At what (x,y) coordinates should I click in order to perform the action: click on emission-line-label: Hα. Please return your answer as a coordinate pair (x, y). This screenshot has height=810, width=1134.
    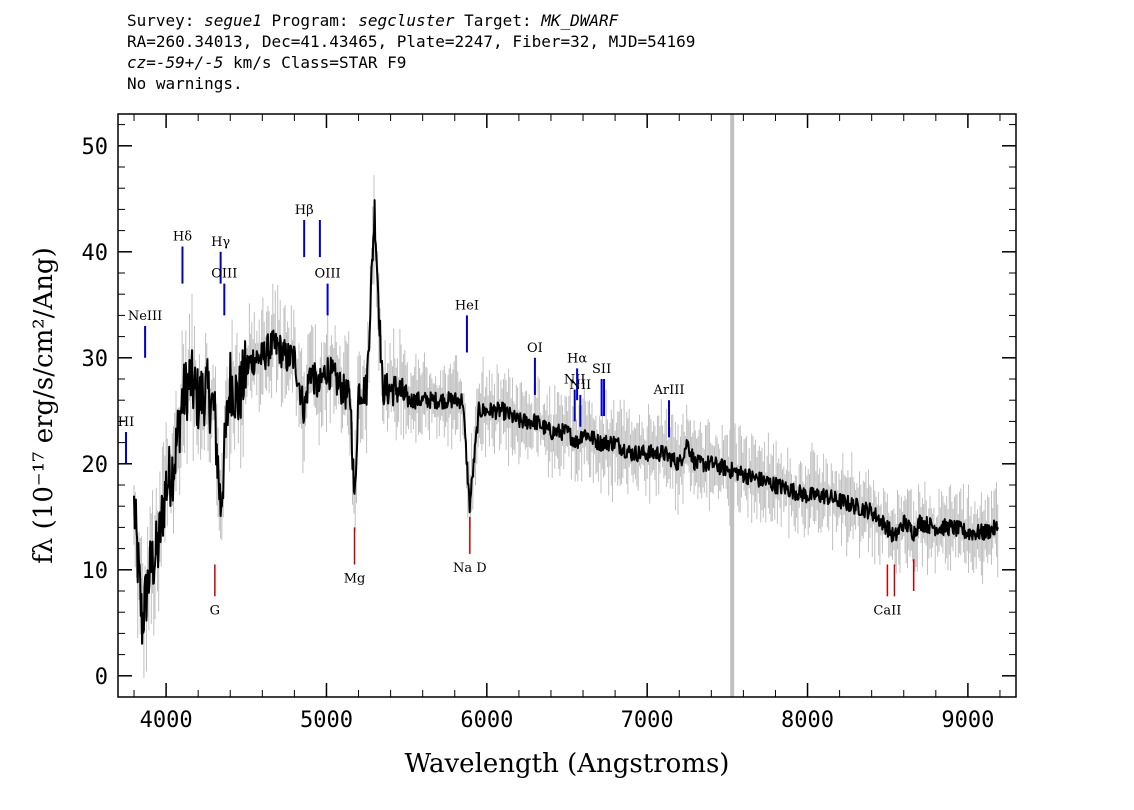
    Looking at the image, I should click on (577, 358).